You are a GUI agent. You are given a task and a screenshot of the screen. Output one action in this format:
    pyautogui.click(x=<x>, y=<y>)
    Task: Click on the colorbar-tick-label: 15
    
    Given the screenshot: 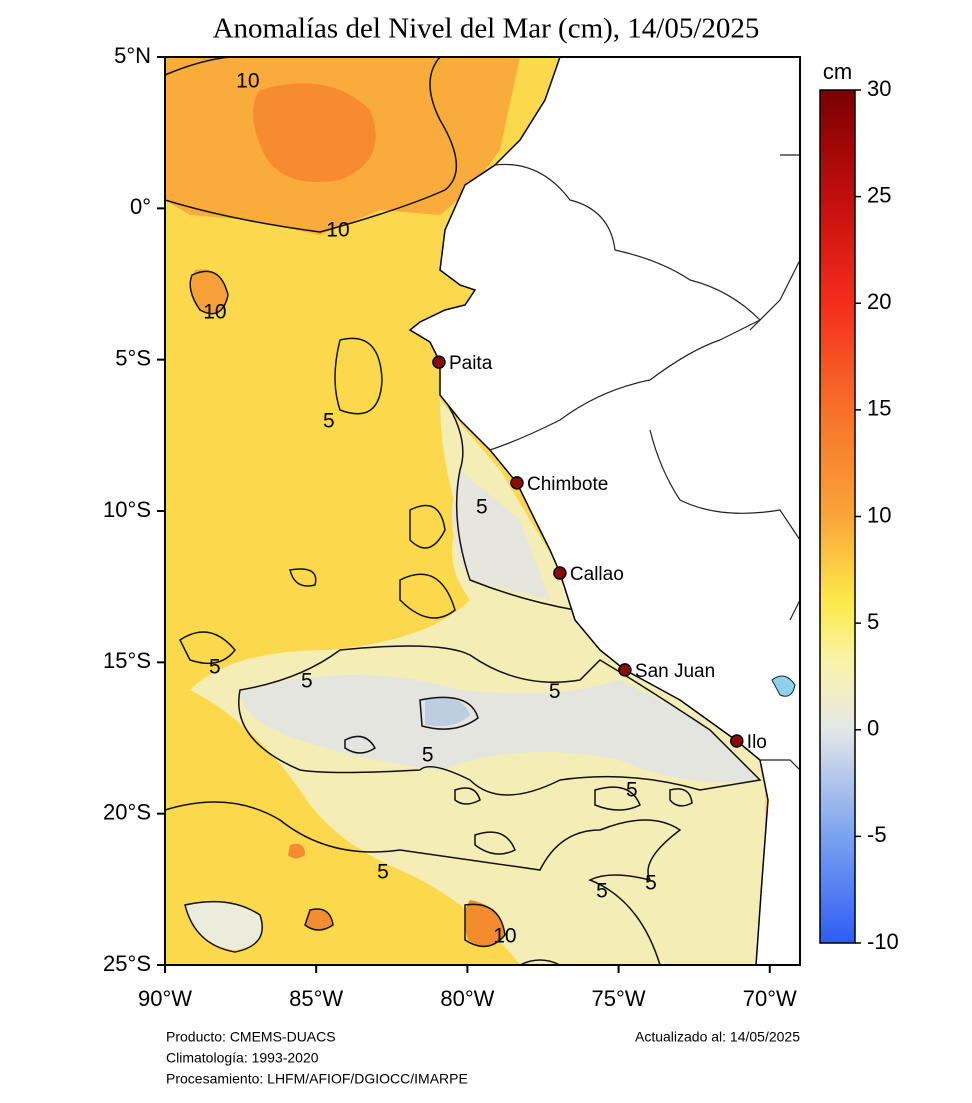 What is the action you would take?
    pyautogui.click(x=879, y=408)
    